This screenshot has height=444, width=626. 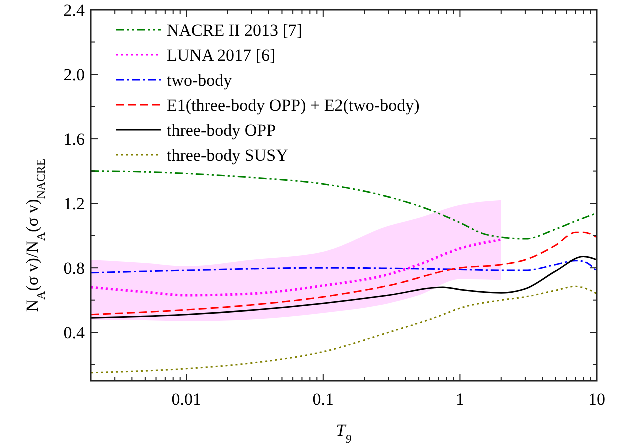 I want to click on legend-label: two-body, so click(x=200, y=80).